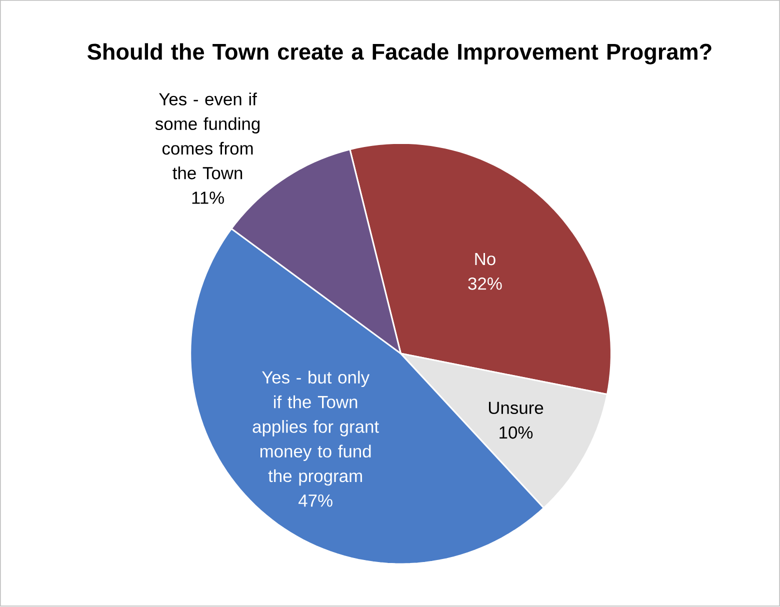 Image resolution: width=780 pixels, height=607 pixels. What do you see at coordinates (485, 259) in the screenshot?
I see `slice-label: No` at bounding box center [485, 259].